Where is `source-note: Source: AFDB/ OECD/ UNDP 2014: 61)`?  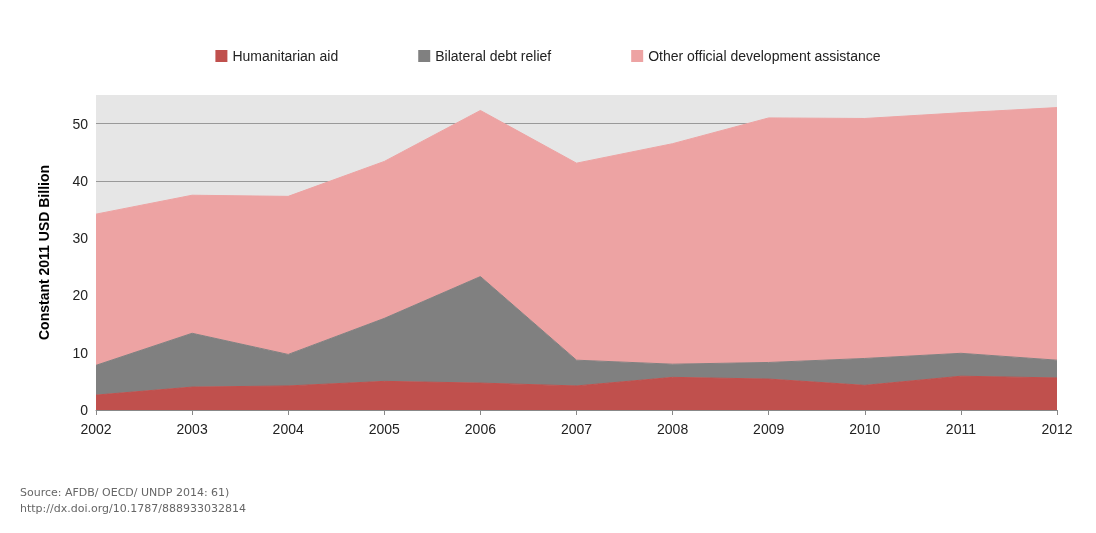
source-note: Source: AFDB/ OECD/ UNDP 2014: 61) is located at coordinates (125, 493).